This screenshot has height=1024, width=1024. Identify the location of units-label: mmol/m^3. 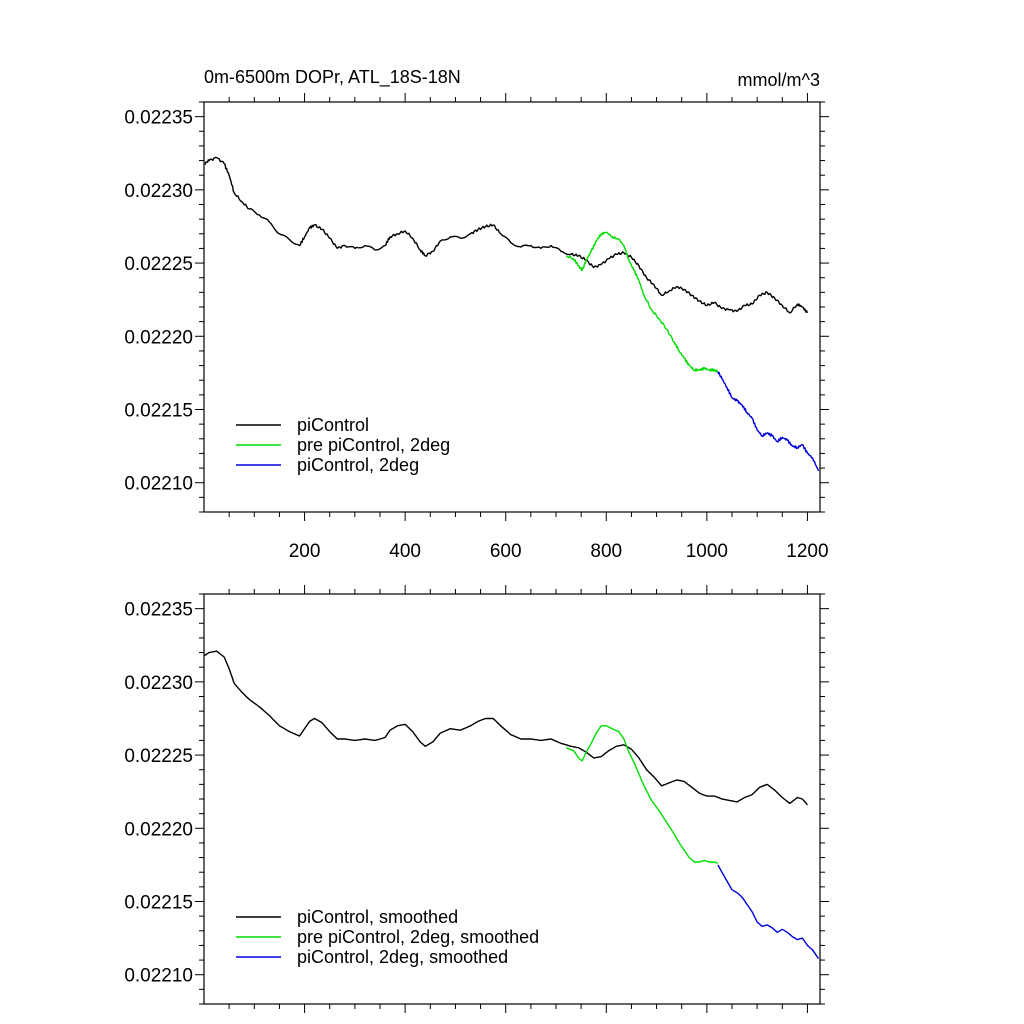
(779, 80).